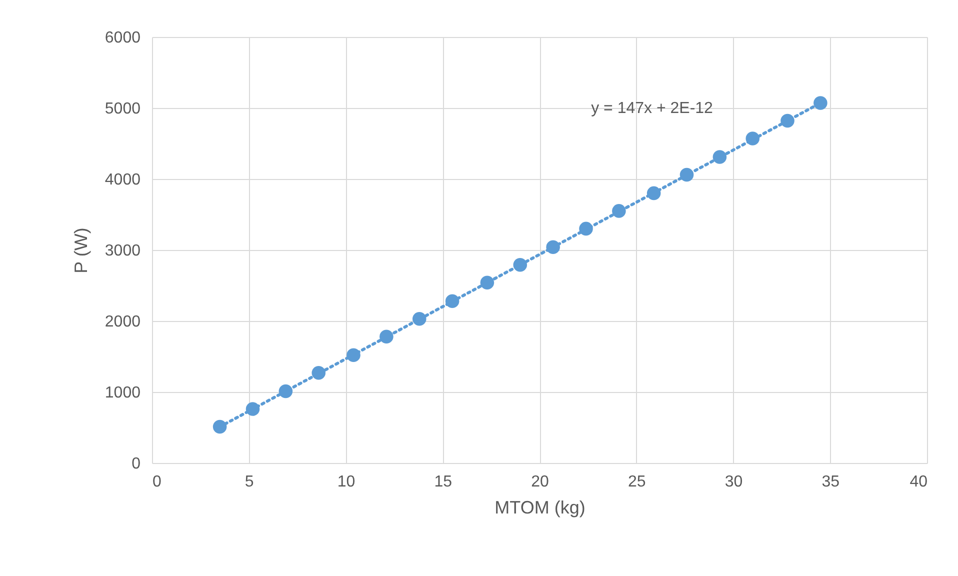  Describe the element at coordinates (540, 508) in the screenshot. I see `x-axis-title: MTOM (kg)` at that location.